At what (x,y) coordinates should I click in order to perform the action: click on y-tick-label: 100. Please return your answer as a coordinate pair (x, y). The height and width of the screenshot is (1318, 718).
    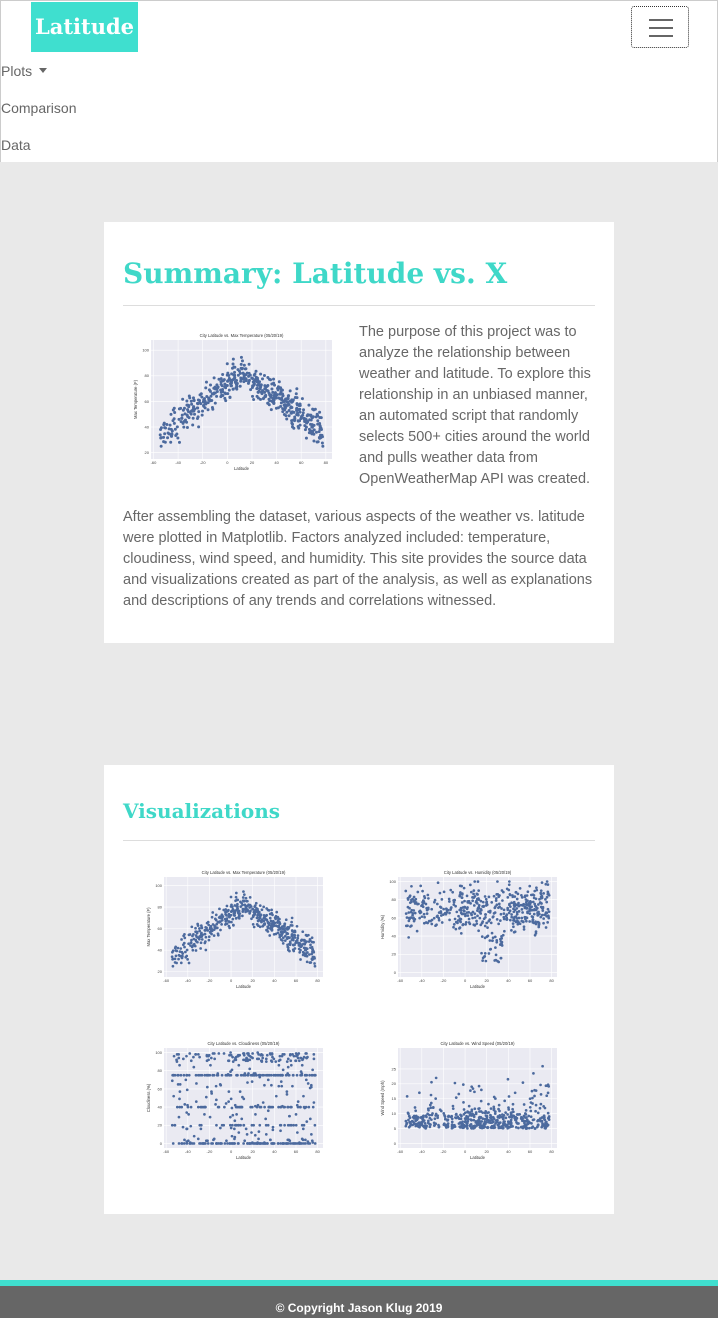
    Looking at the image, I should click on (145, 350).